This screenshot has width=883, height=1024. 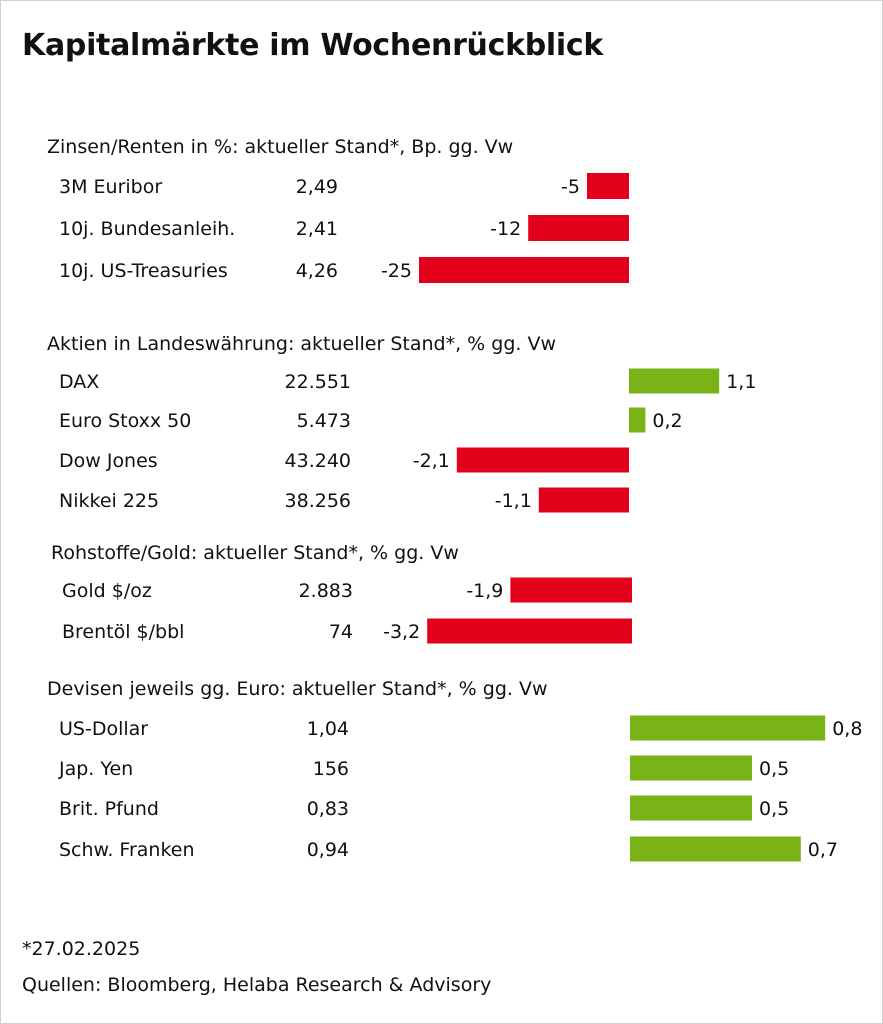 What do you see at coordinates (318, 461) in the screenshot?
I see `row-level: 43.240` at bounding box center [318, 461].